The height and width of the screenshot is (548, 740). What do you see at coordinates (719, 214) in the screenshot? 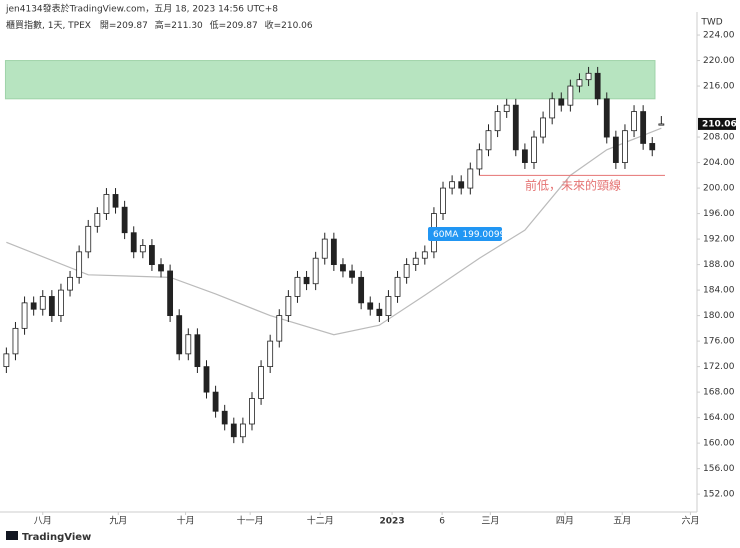
I see `y-tick-label: 196.00` at bounding box center [719, 214].